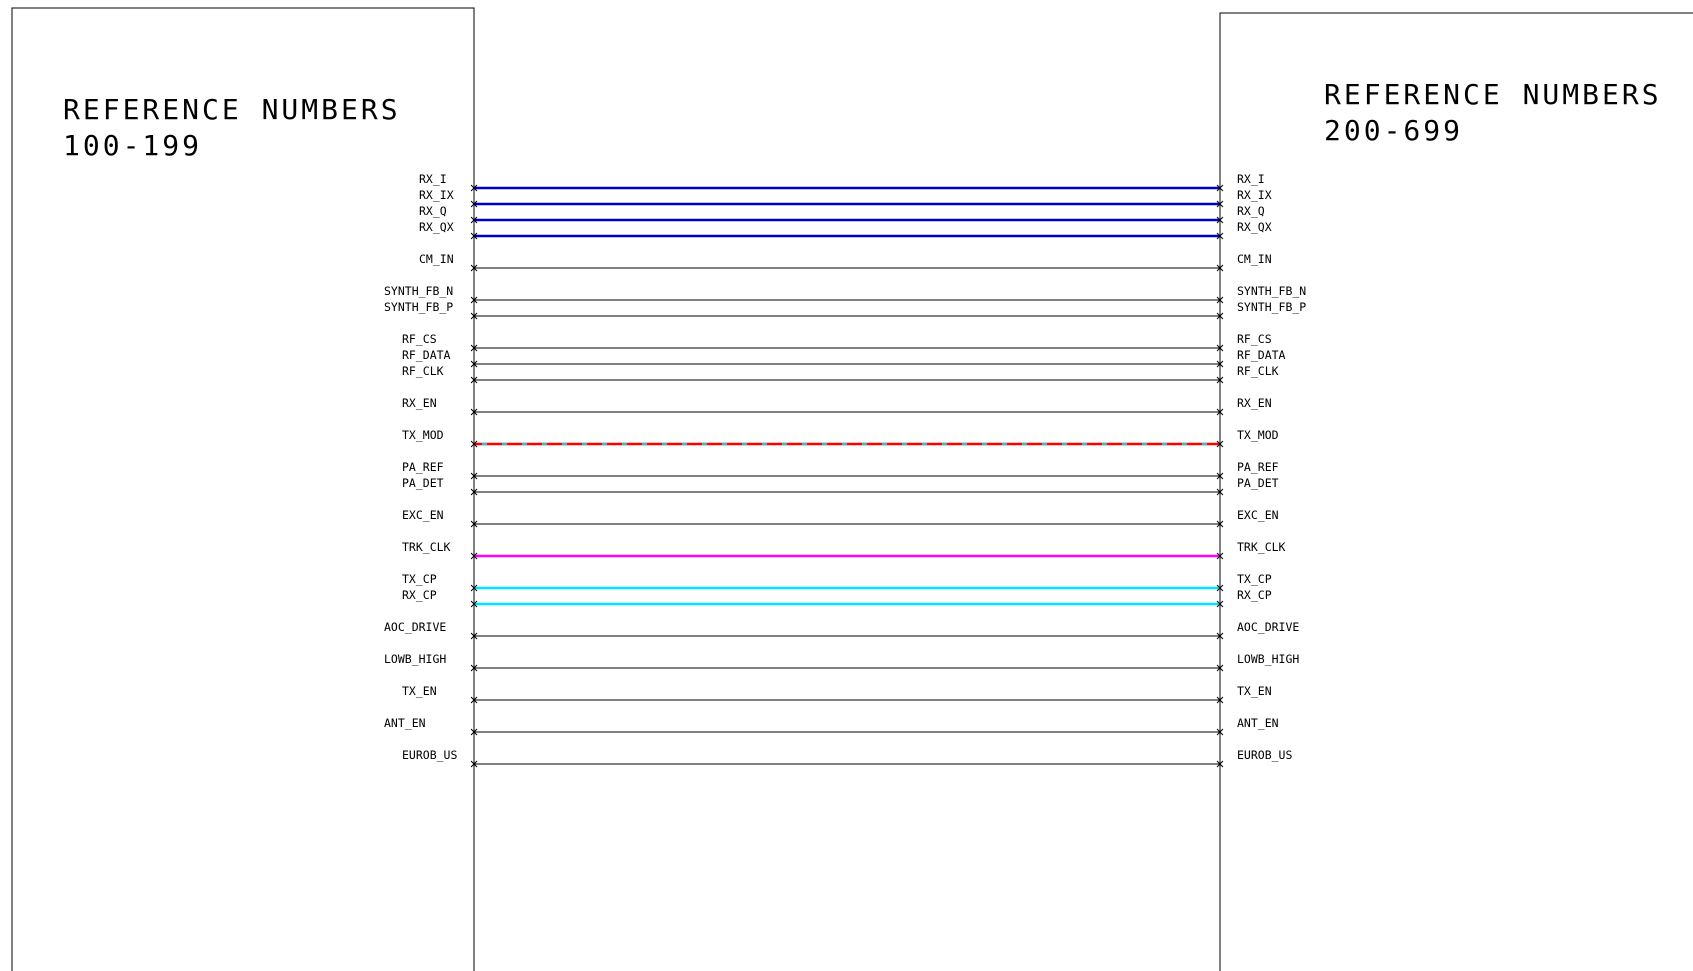 This screenshot has width=1693, height=971. I want to click on left-net-label: TX_CP, so click(419, 579).